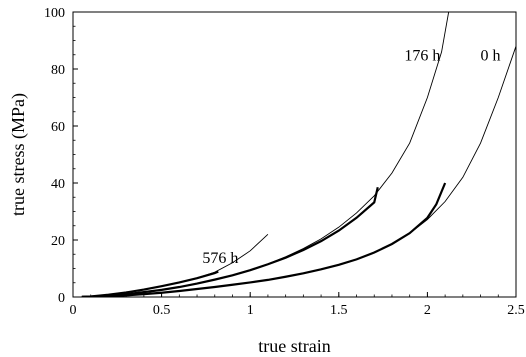  I want to click on y-tick-label: 0, so click(61, 298).